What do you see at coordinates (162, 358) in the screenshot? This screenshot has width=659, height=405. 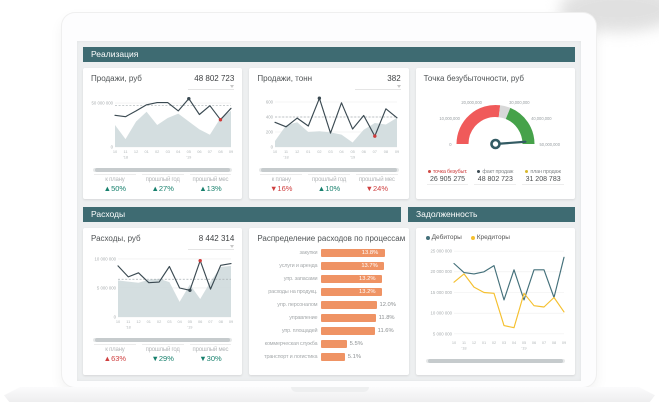 I see `kpi-value: ▼29%` at bounding box center [162, 358].